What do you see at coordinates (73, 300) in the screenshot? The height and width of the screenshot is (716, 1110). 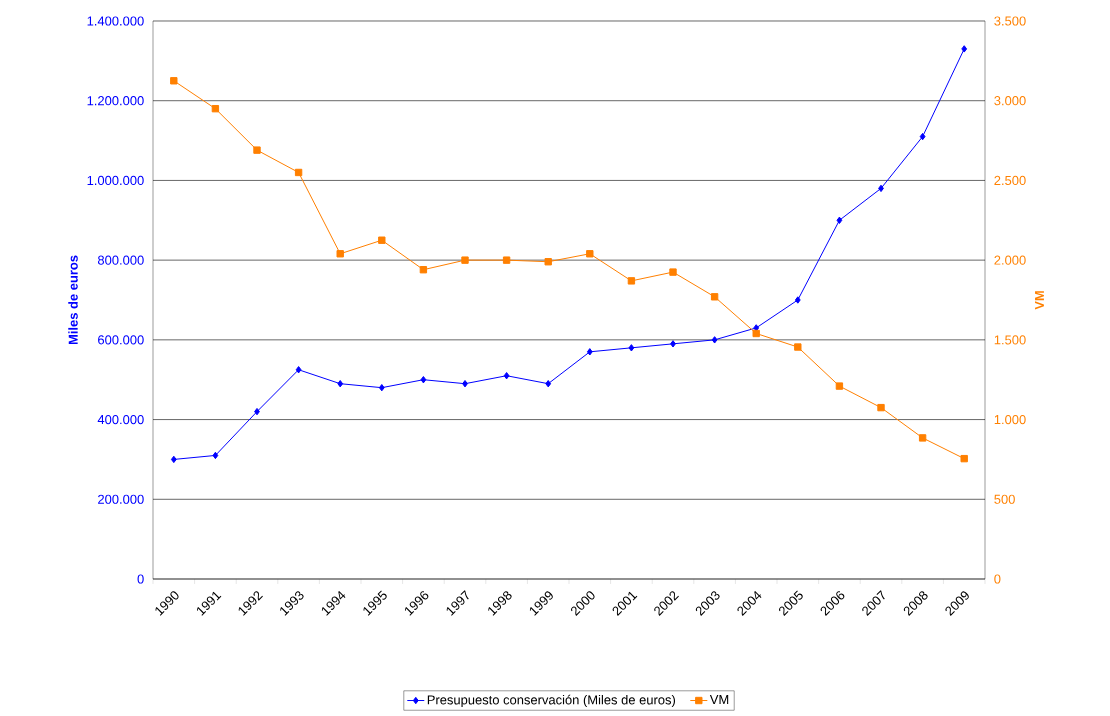 I see `y-axis-title: Miles de euros` at bounding box center [73, 300].